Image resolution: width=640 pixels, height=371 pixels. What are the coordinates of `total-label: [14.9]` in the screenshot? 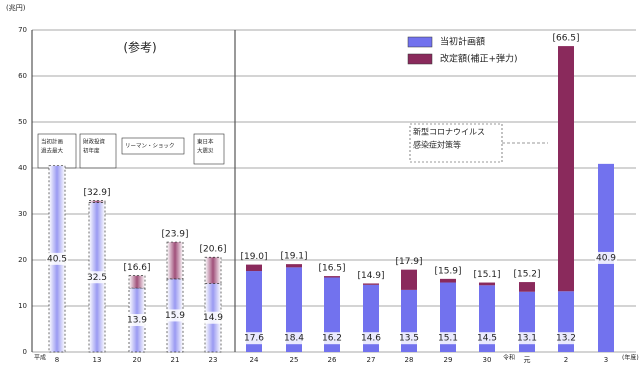 It's located at (370, 276).